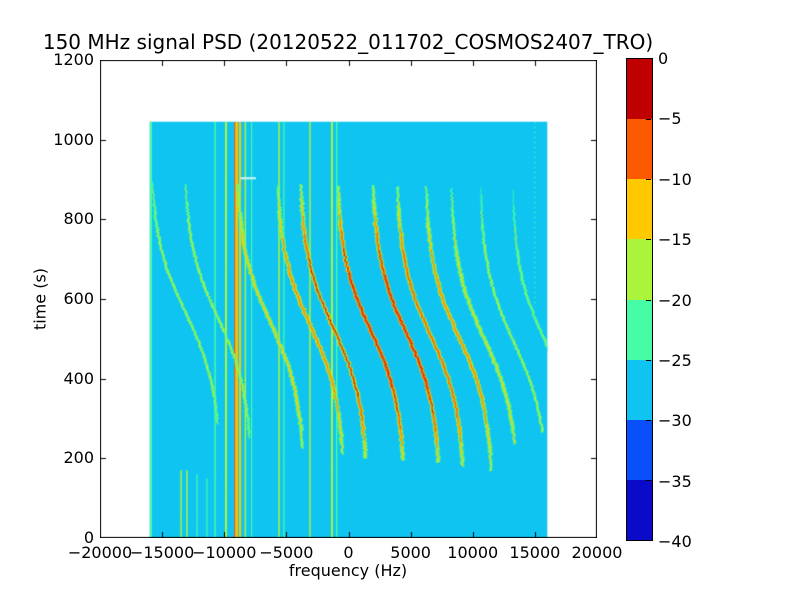 The image size is (800, 600). What do you see at coordinates (670, 119) in the screenshot?
I see `colorbar-tick-label: −5` at bounding box center [670, 119].